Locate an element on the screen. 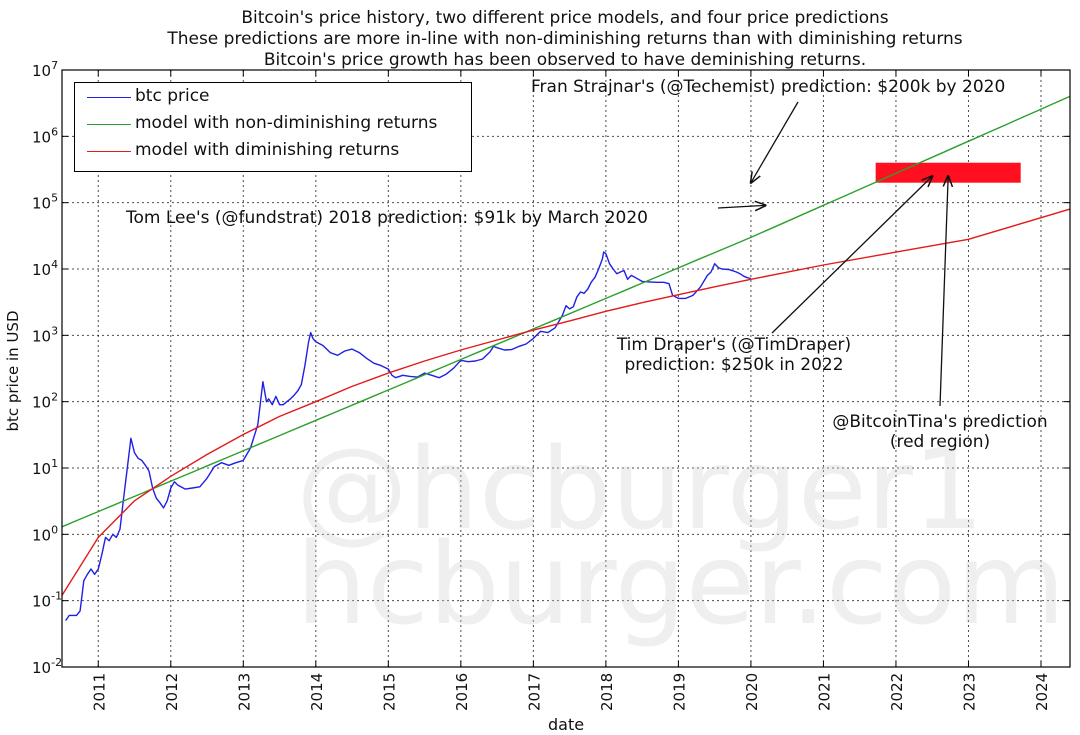 This screenshot has height=735, width=1080. x-tick-label: 2019 is located at coordinates (679, 692).